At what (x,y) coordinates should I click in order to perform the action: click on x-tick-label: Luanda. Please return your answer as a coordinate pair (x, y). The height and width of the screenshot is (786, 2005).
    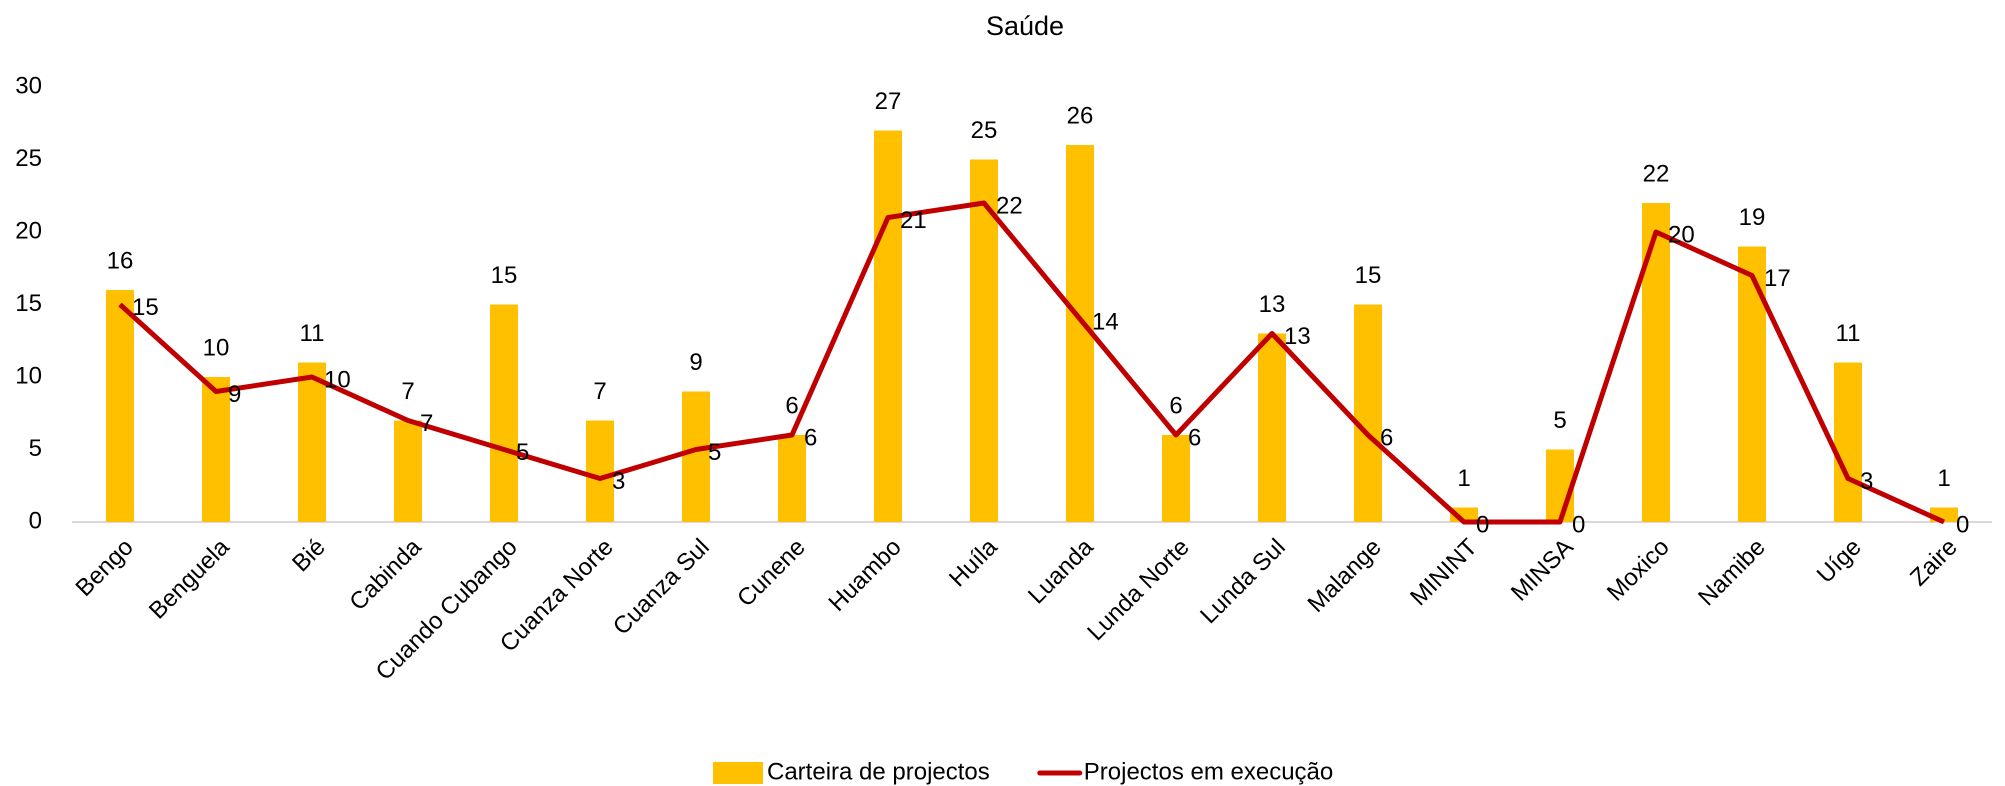
    Looking at the image, I should click on (1061, 571).